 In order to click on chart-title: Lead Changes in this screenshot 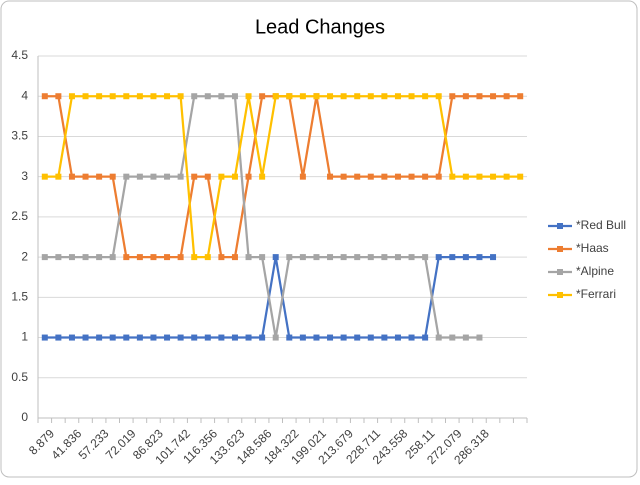, I will do `click(320, 27)`.